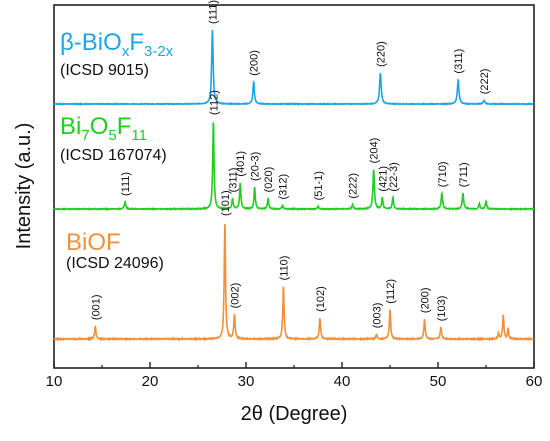 This screenshot has width=550, height=441. What do you see at coordinates (342, 381) in the screenshot?
I see `x-tick-label: 40` at bounding box center [342, 381].